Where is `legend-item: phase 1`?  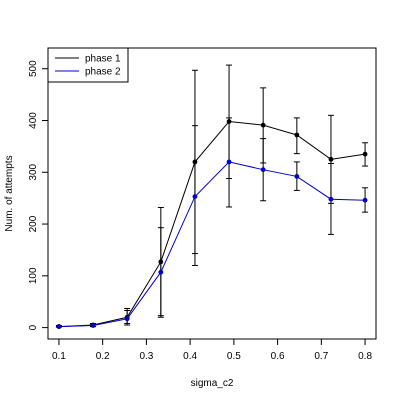 legend-item: phase 1 is located at coordinates (88, 59).